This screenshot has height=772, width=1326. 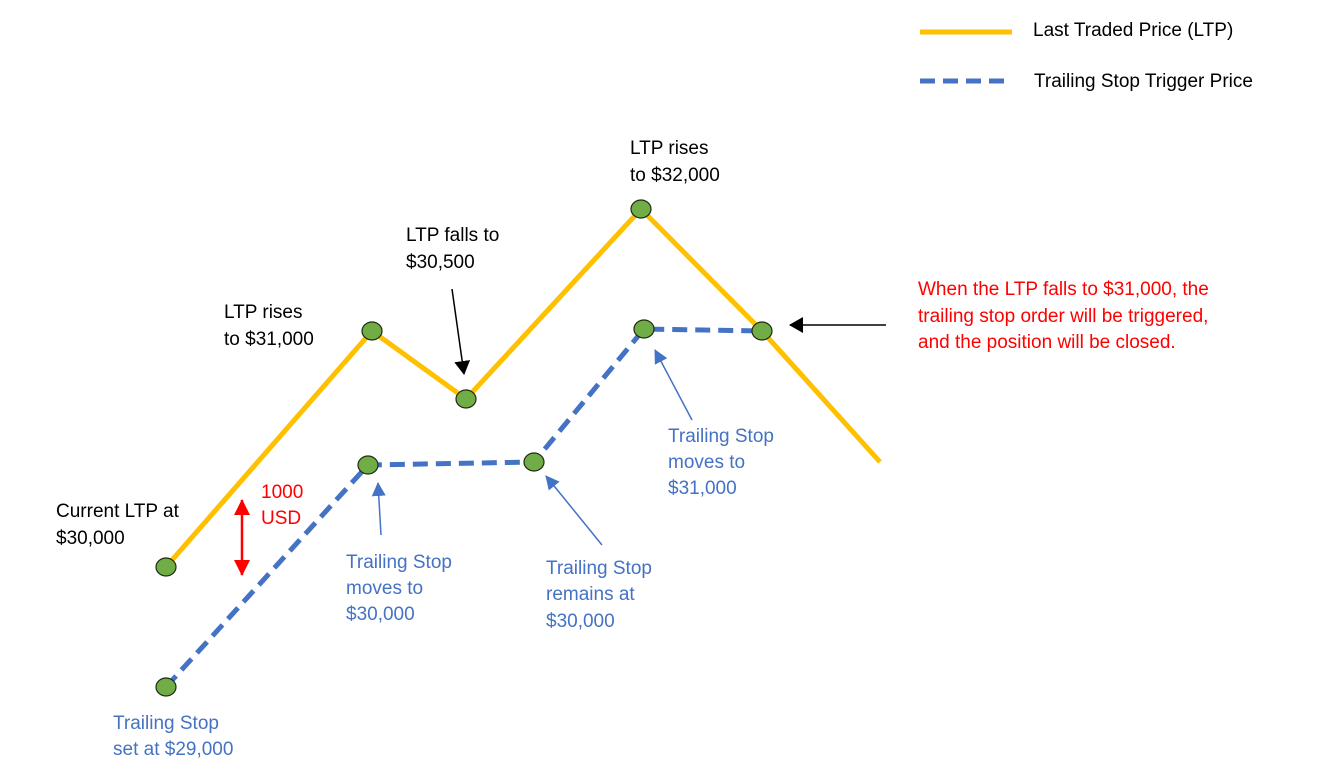 What do you see at coordinates (1063, 289) in the screenshot?
I see `trigger-note-line1: When the LTP falls to $31,000, the` at bounding box center [1063, 289].